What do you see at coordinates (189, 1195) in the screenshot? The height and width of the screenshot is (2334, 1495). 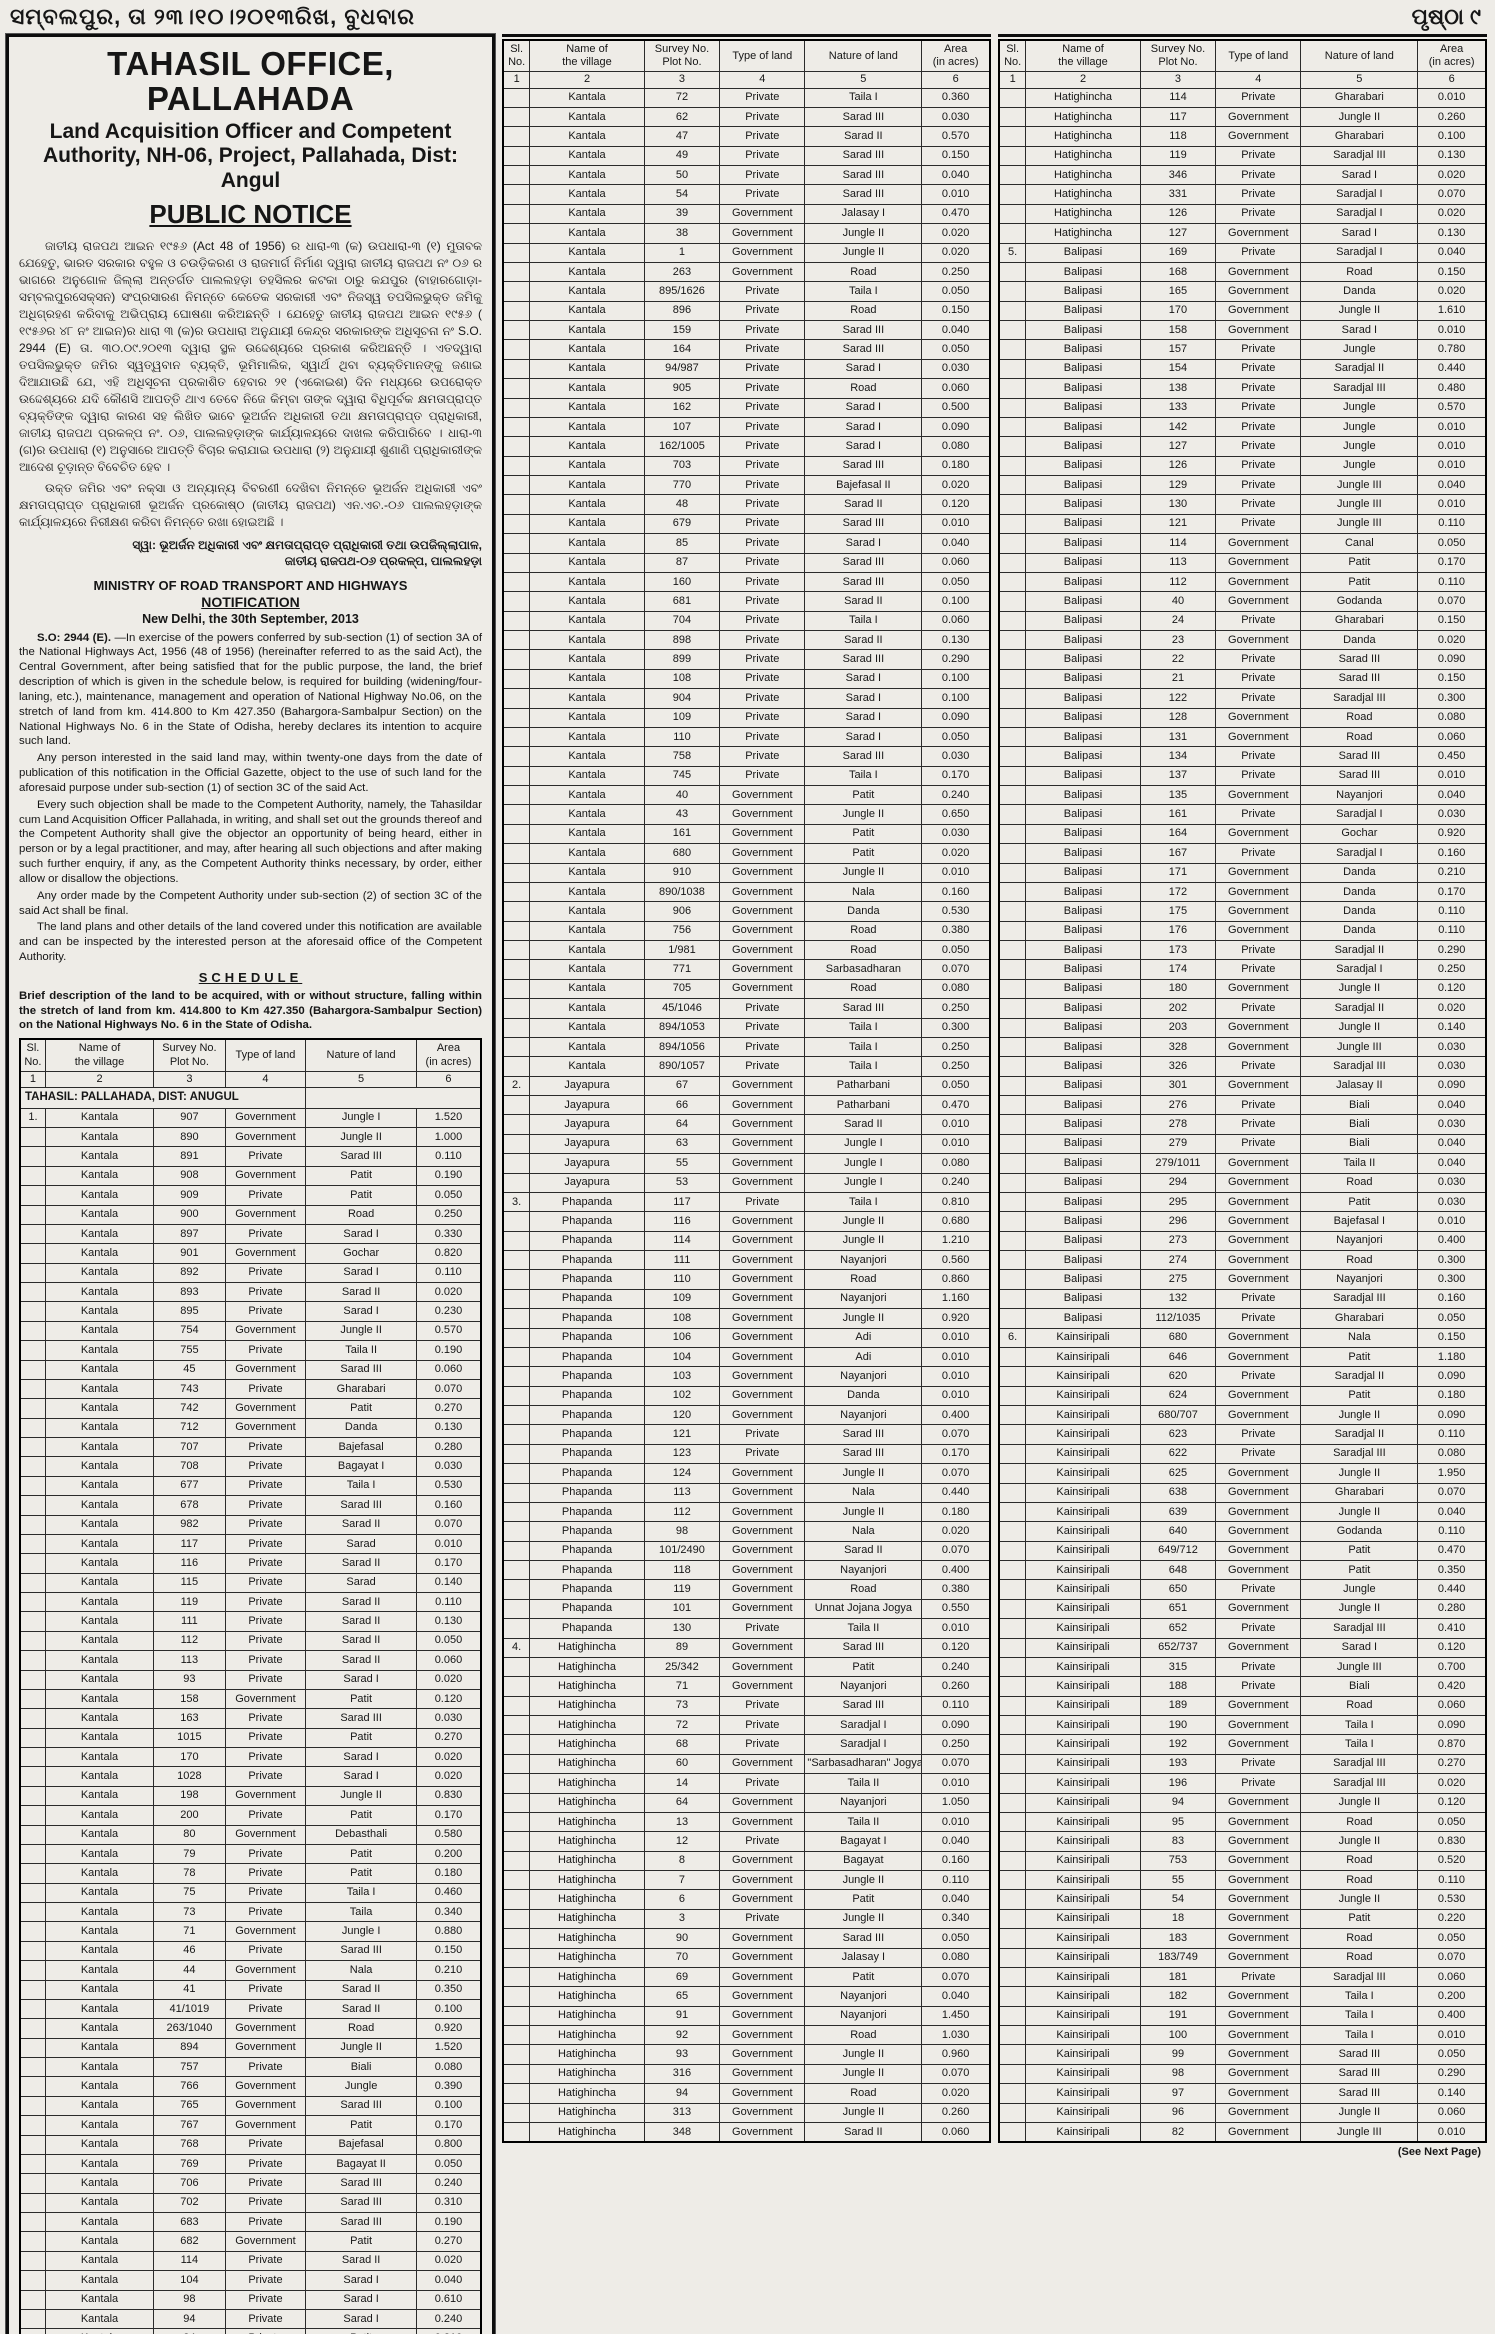 I see `cell-survey-no: 909` at bounding box center [189, 1195].